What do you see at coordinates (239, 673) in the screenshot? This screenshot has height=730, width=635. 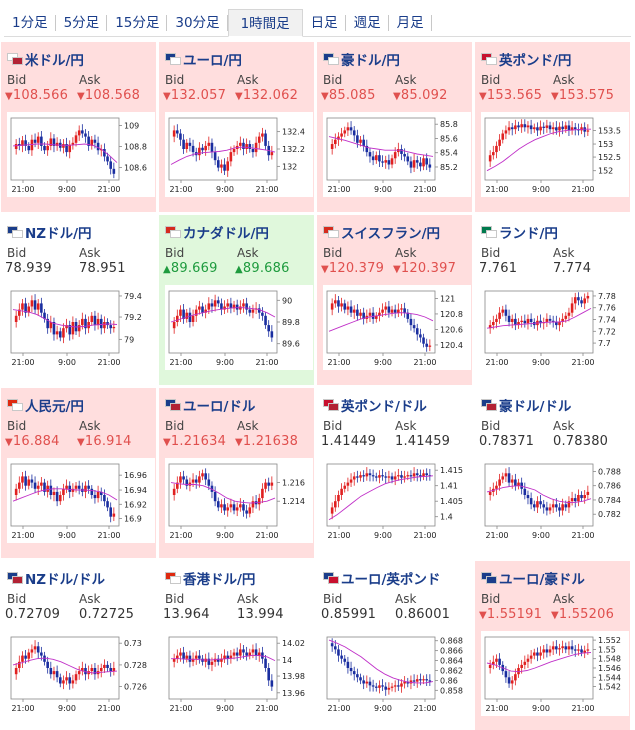 I see `price-chart: 14.02 14 13.98 13.96 21:00 9:00 21:00` at bounding box center [239, 673].